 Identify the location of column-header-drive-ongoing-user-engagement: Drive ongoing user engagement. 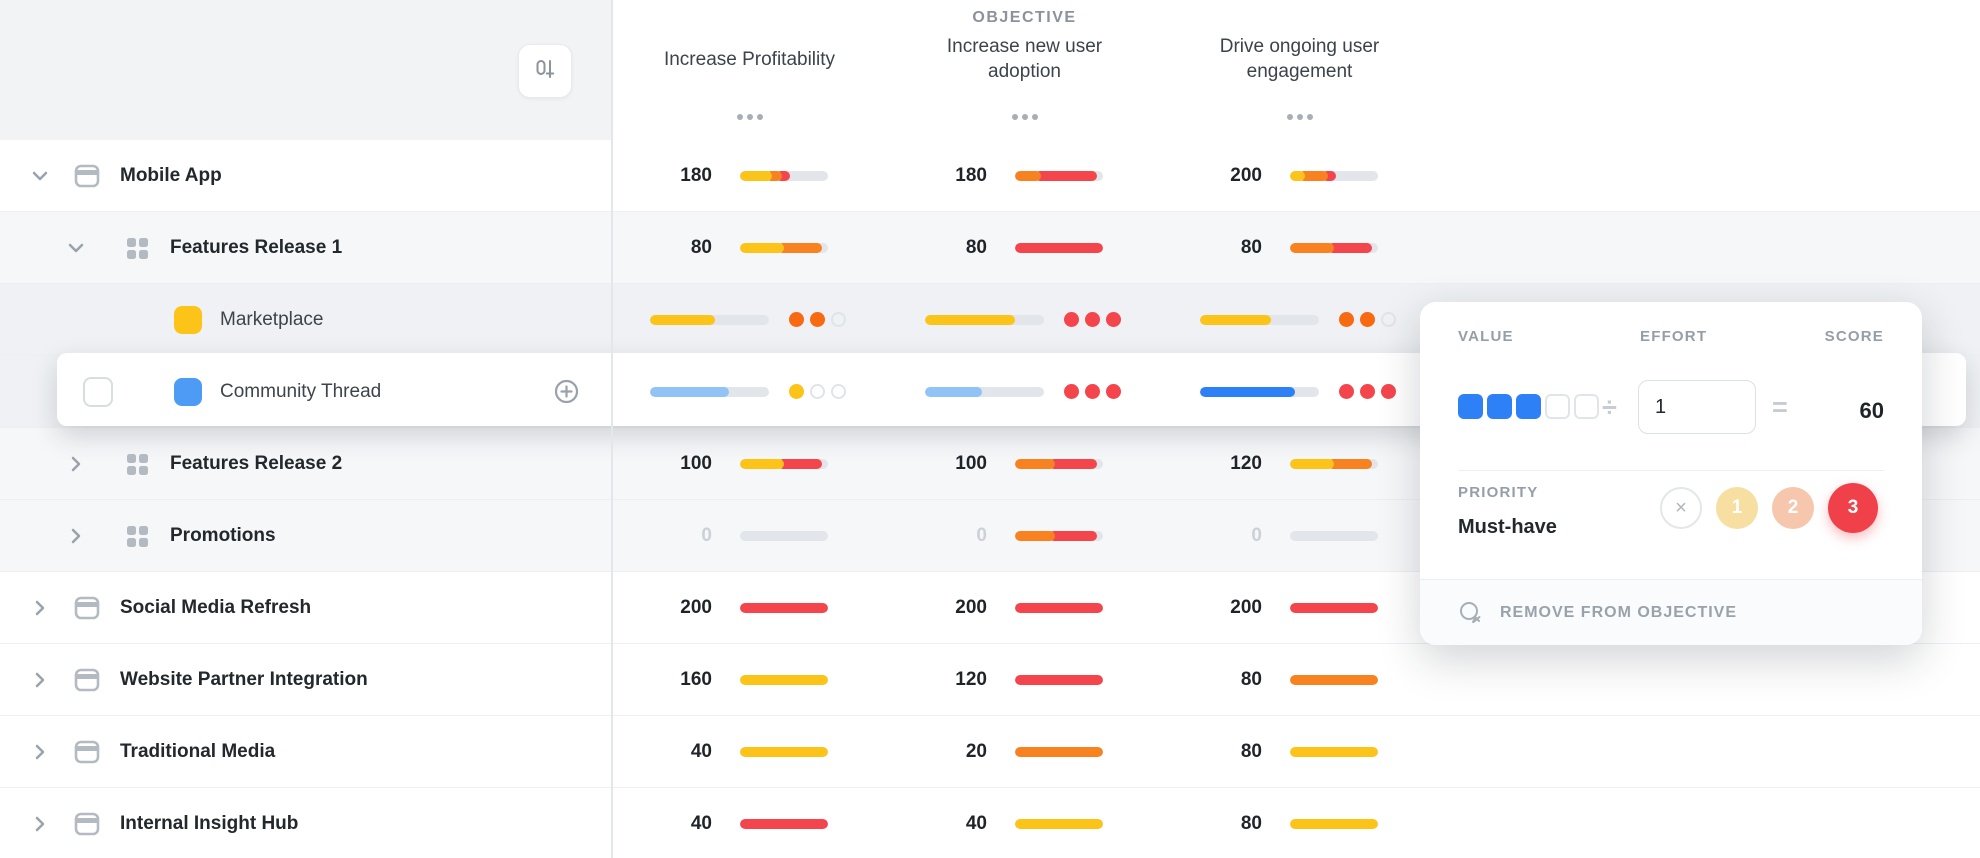
(1299, 59).